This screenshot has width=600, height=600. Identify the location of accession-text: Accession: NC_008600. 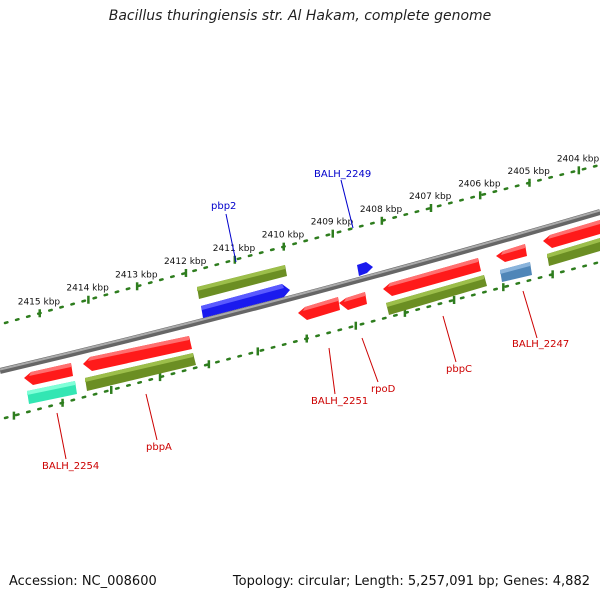
(83, 581).